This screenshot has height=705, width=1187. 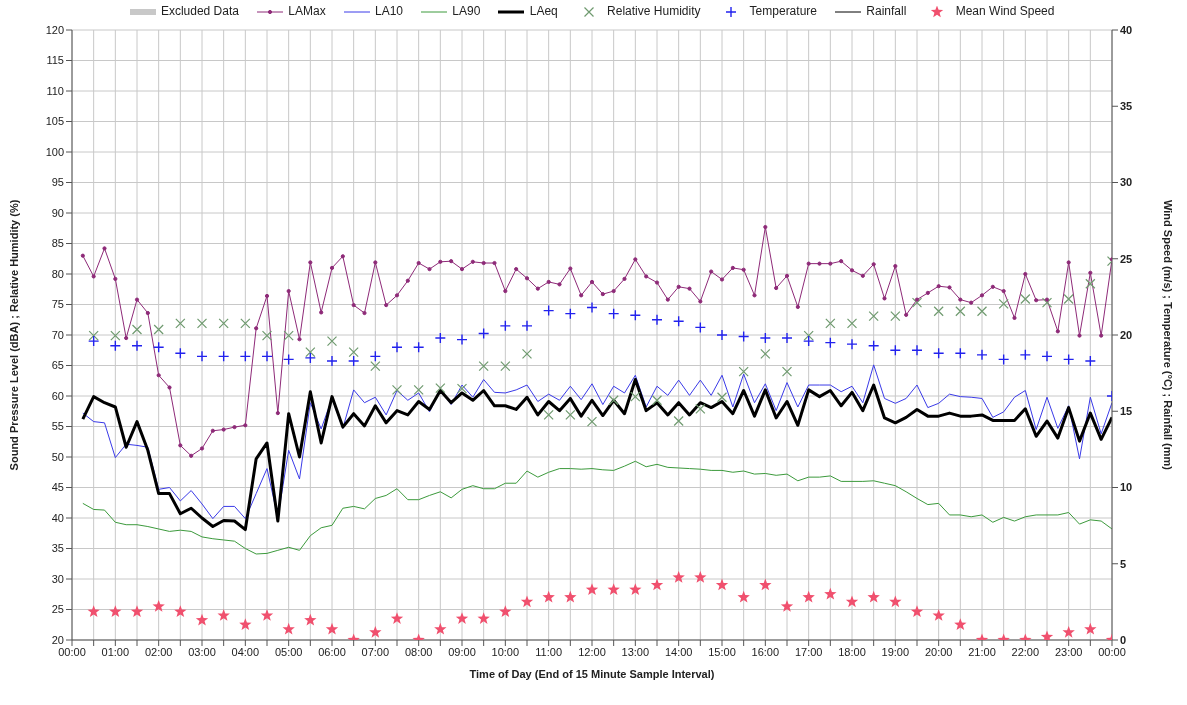 I want to click on y2-tick-label: 0, so click(x=1123, y=639).